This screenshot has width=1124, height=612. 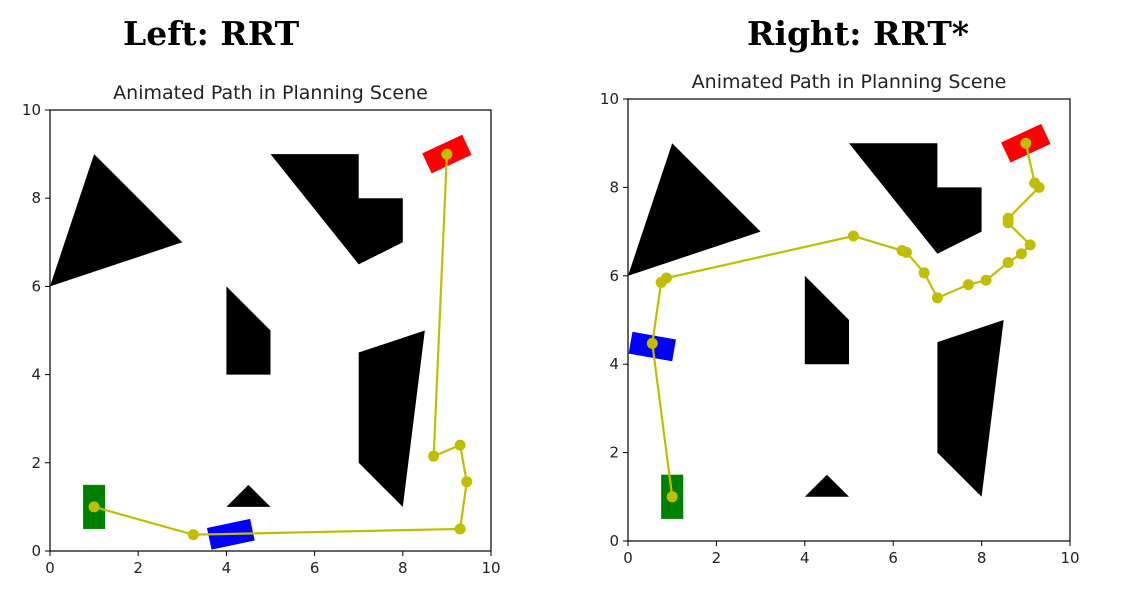 What do you see at coordinates (893, 558) in the screenshot?
I see `right-xtick-label-3: 6` at bounding box center [893, 558].